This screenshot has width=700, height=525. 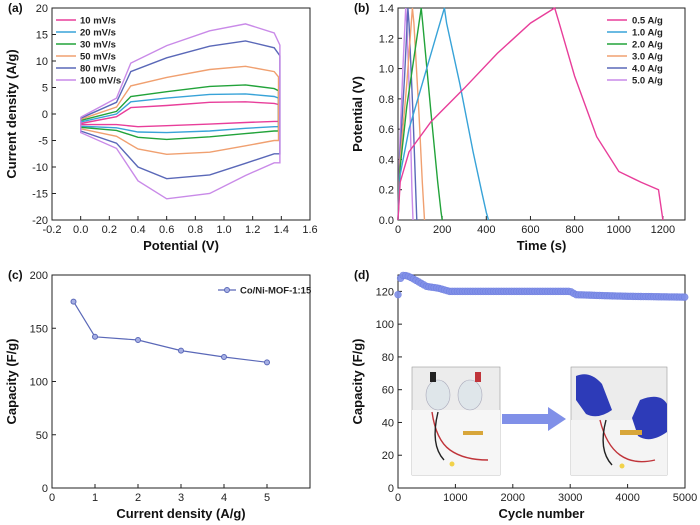 I want to click on x-tick-label: 0.4, so click(x=137, y=230).